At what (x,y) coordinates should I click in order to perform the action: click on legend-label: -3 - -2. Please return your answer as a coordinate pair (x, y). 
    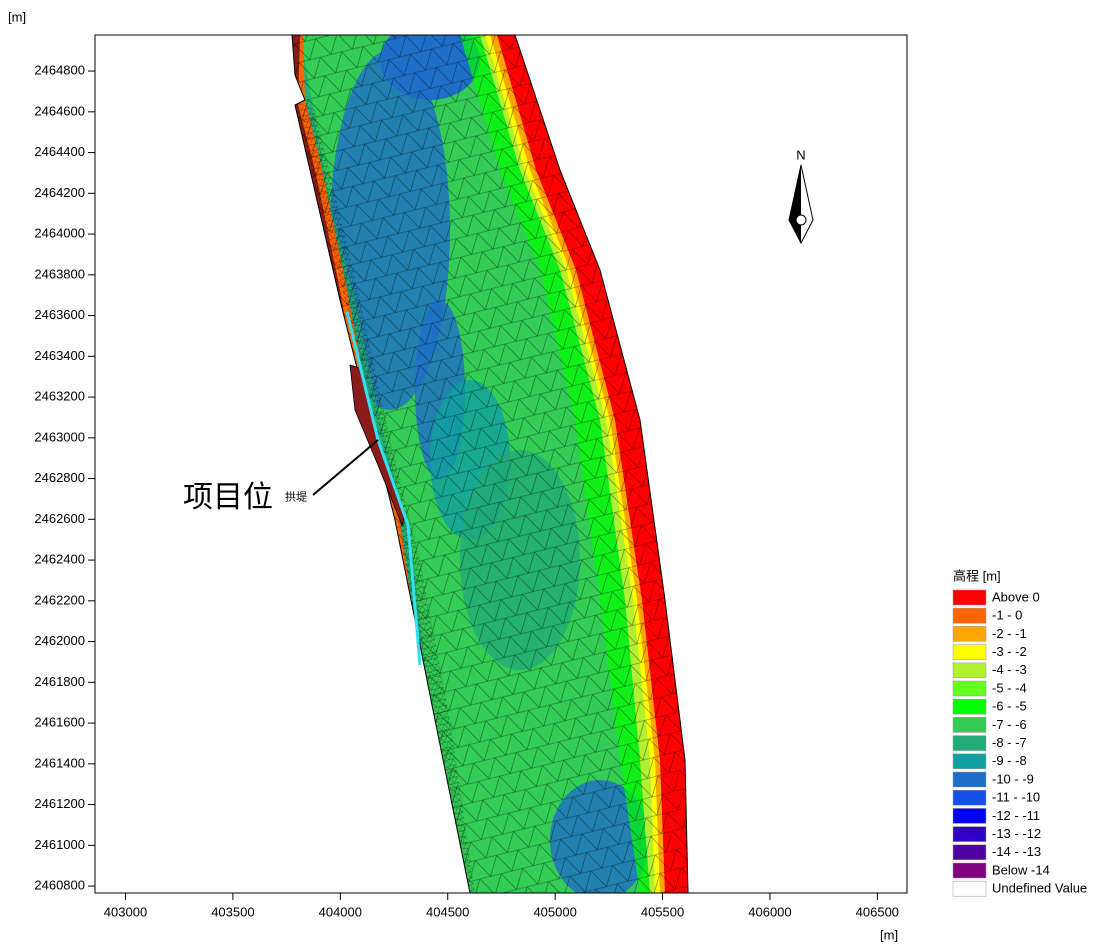
    Looking at the image, I should click on (1009, 651).